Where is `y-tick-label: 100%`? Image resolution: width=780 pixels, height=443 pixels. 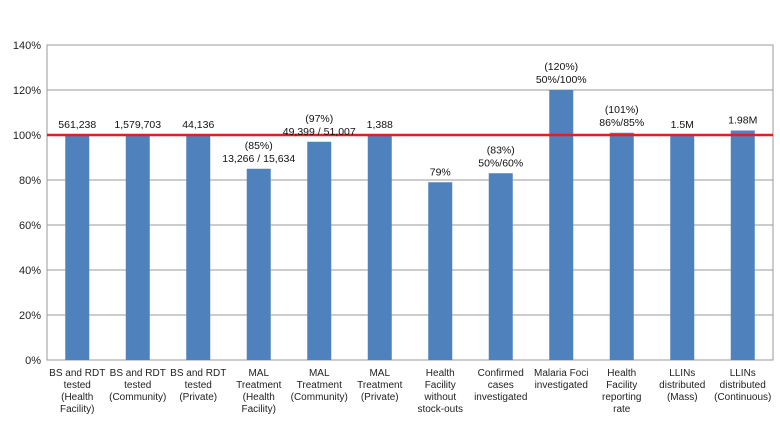
y-tick-label: 100% is located at coordinates (27, 136).